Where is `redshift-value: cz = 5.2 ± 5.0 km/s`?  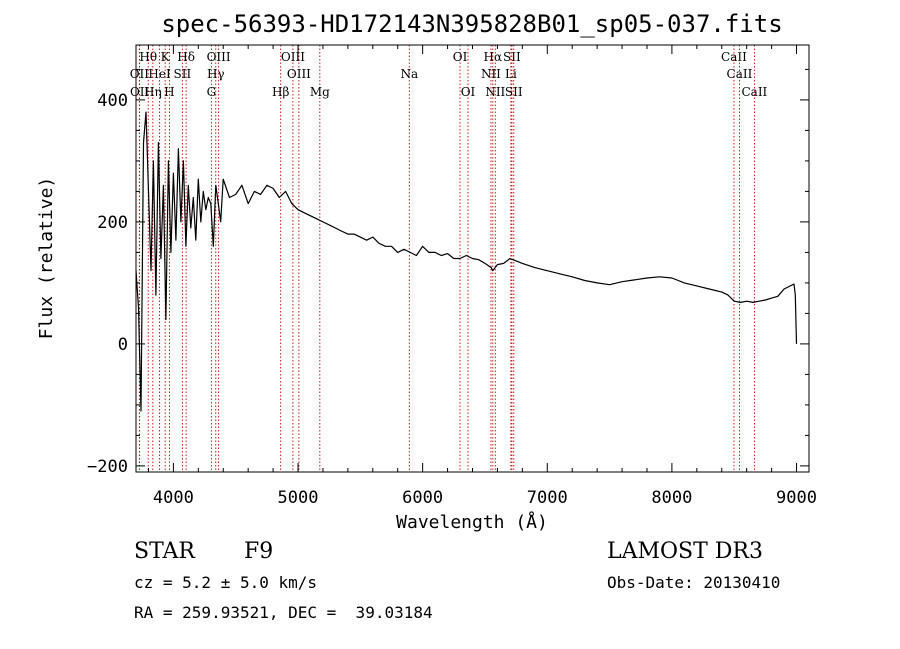
redshift-value: cz = 5.2 ± 5.0 km/s is located at coordinates (226, 582).